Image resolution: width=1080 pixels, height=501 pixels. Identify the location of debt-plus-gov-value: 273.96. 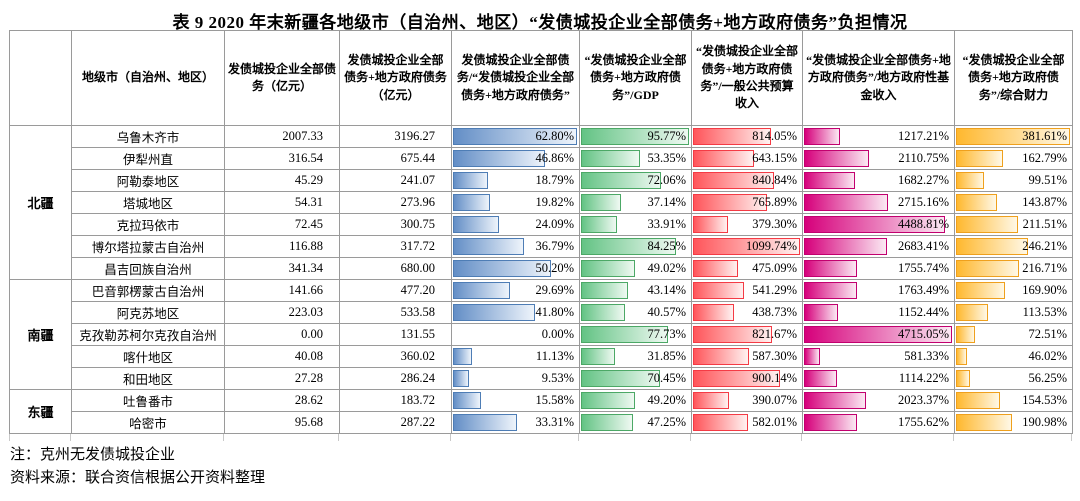
(395, 202).